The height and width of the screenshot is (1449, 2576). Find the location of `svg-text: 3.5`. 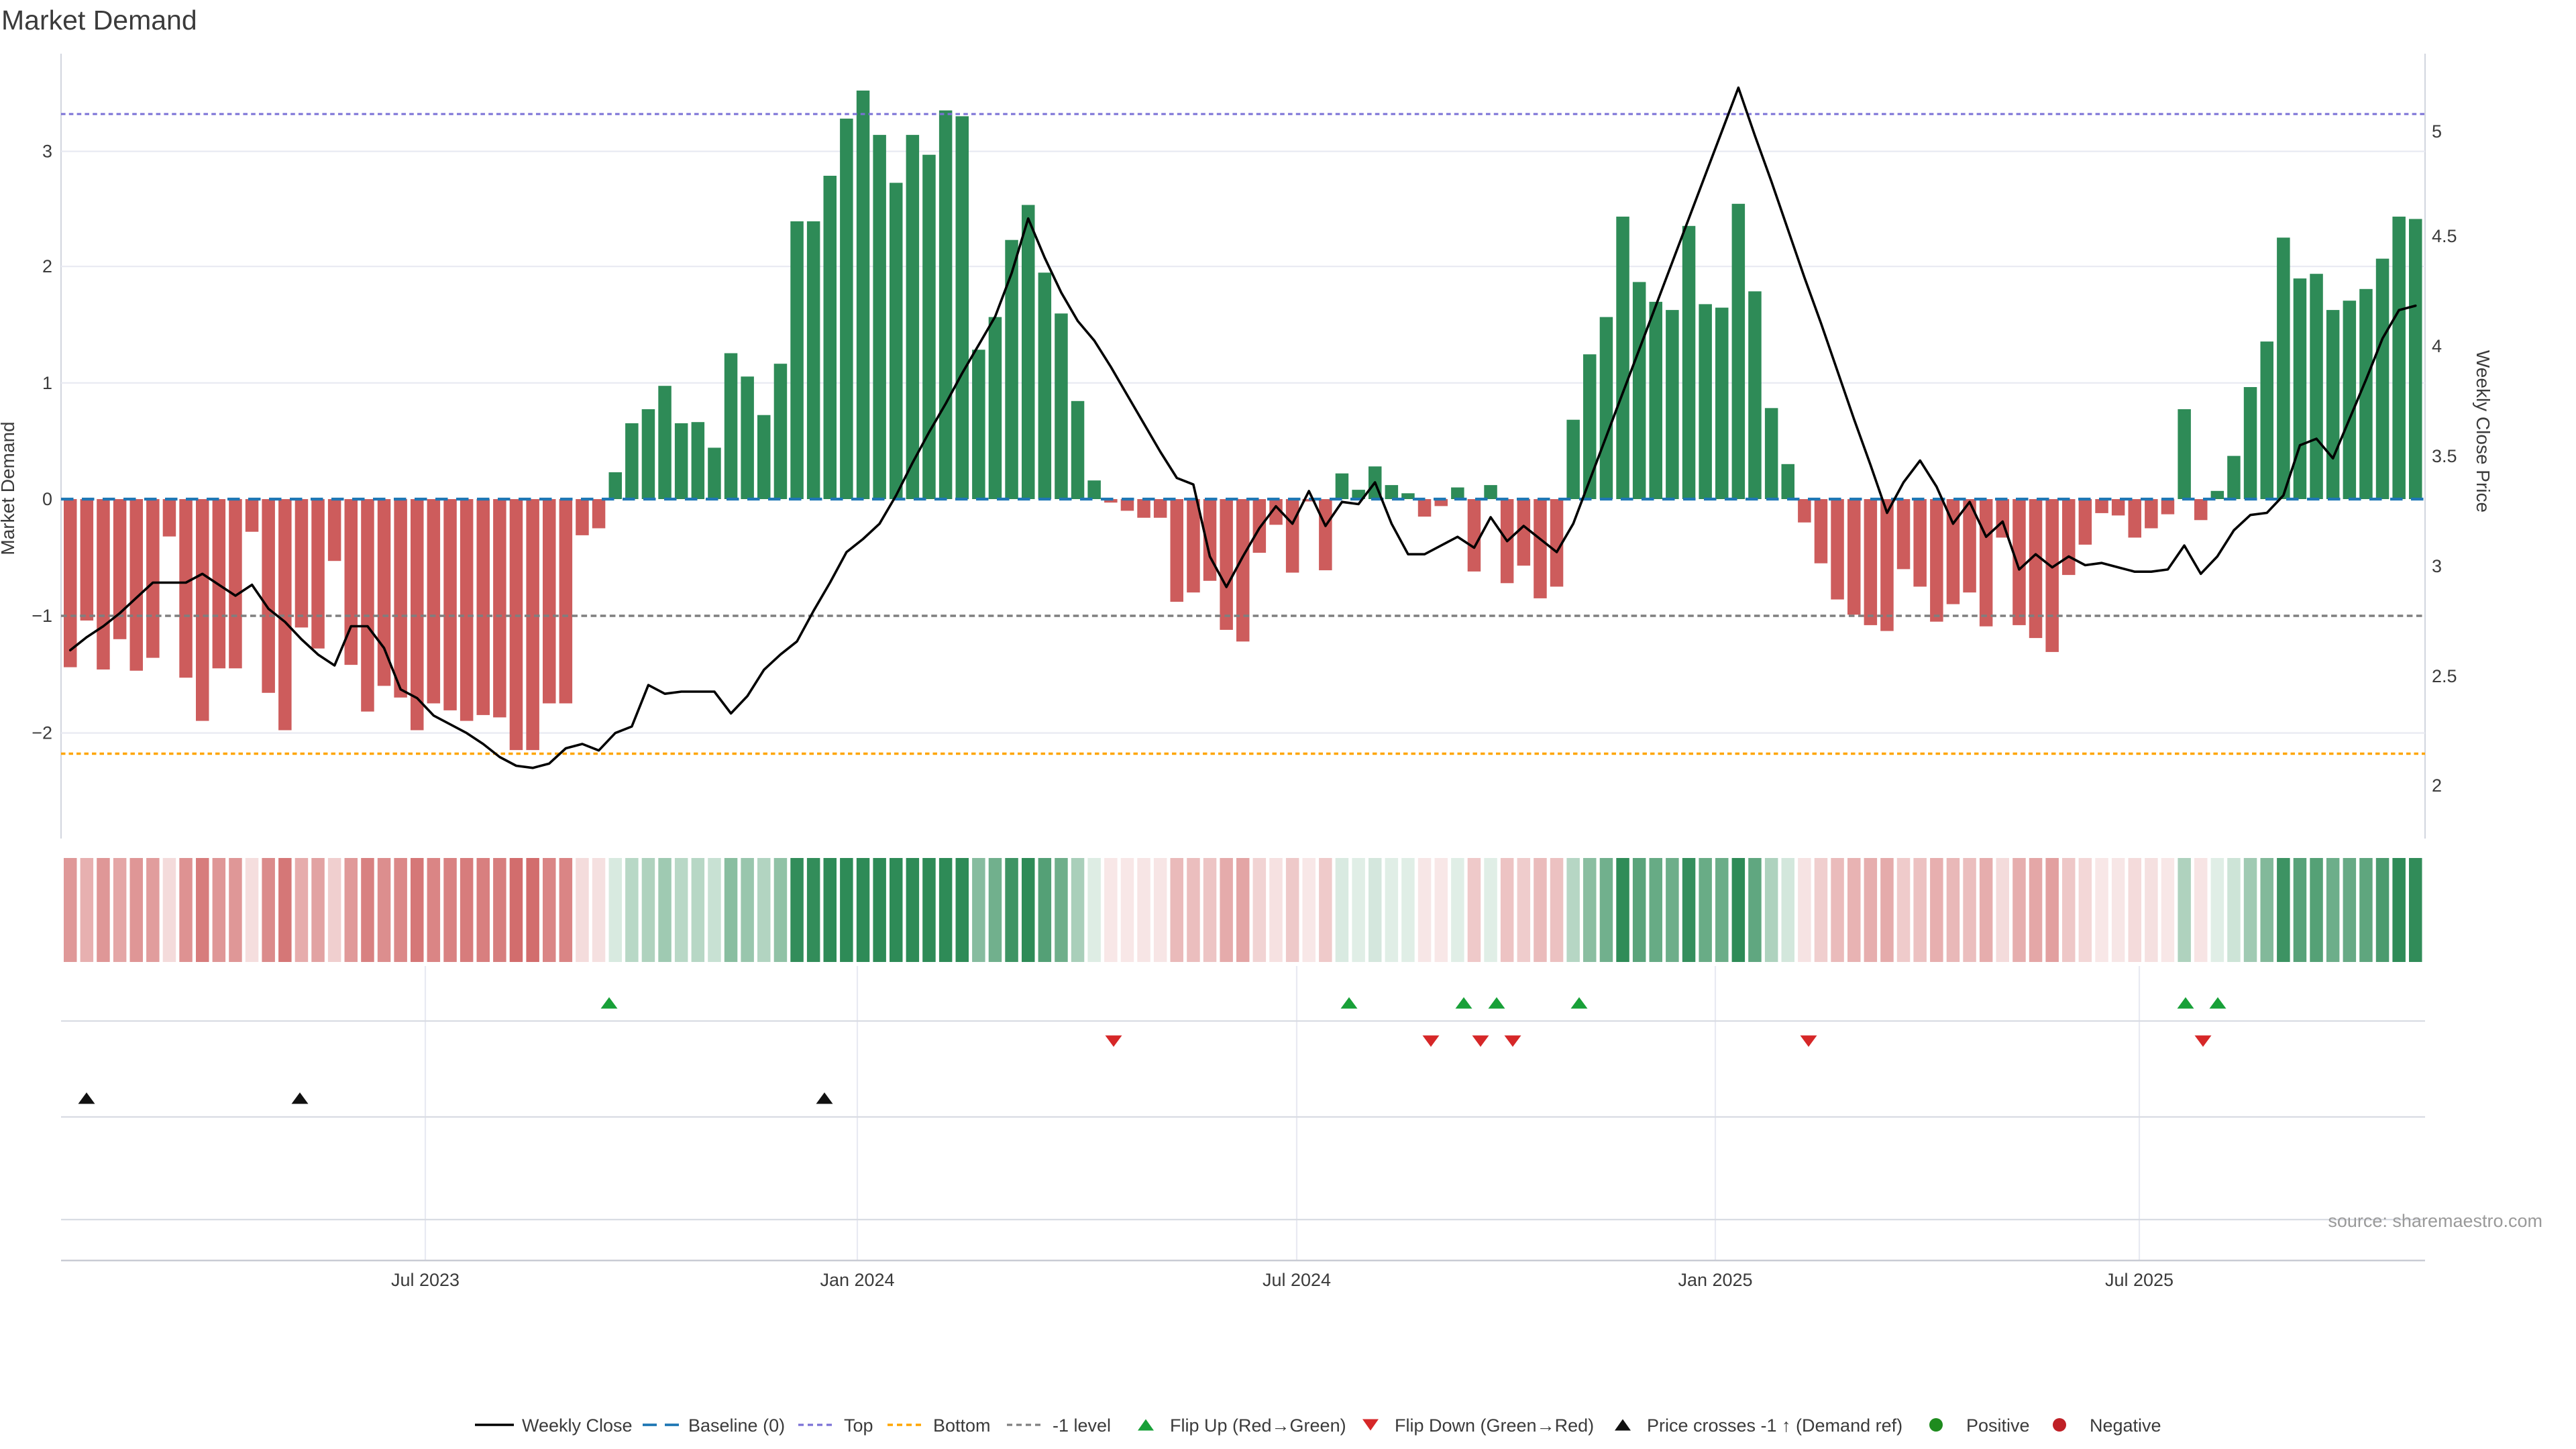

svg-text: 3.5 is located at coordinates (2444, 456).